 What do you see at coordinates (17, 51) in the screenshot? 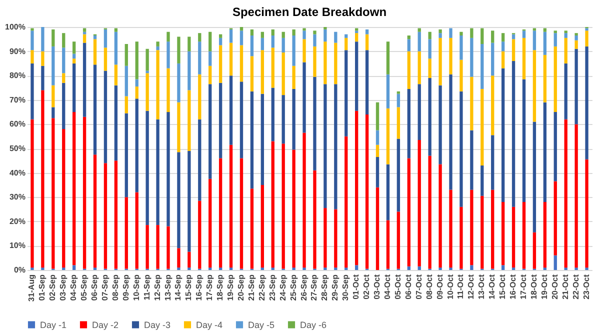
I see `y-tick-label: 90%` at bounding box center [17, 51].